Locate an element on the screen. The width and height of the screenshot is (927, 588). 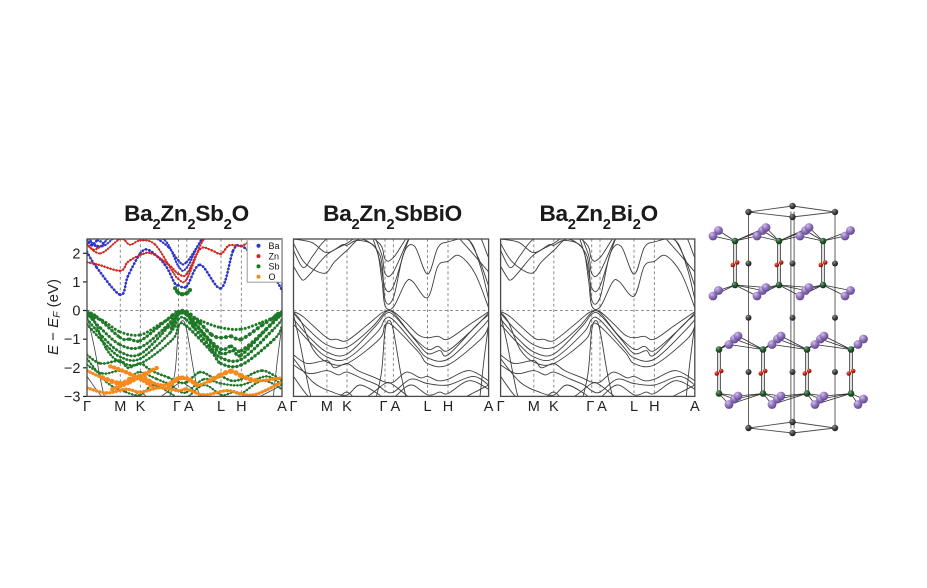
svg-text: Ba is located at coordinates (274, 246).